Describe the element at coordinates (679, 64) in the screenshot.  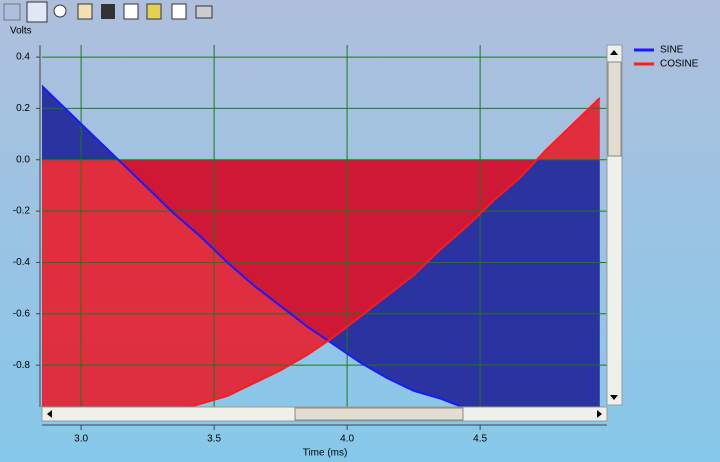
I see `legend-label: COSINE` at that location.